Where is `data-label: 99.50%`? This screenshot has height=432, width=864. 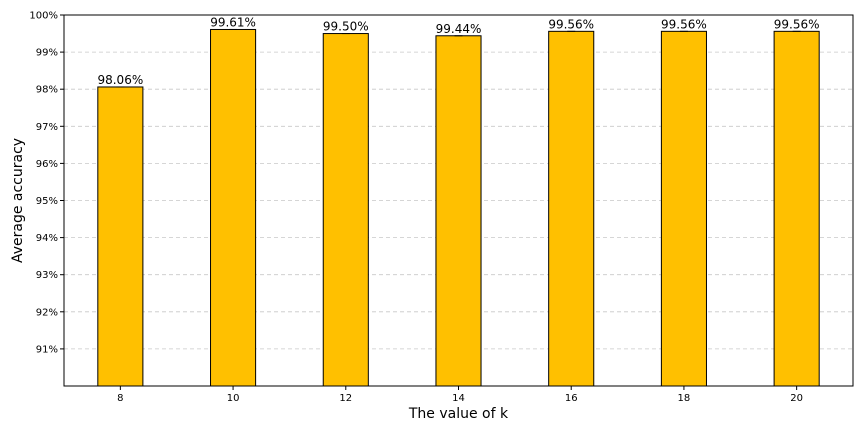 data-label: 99.50% is located at coordinates (346, 27).